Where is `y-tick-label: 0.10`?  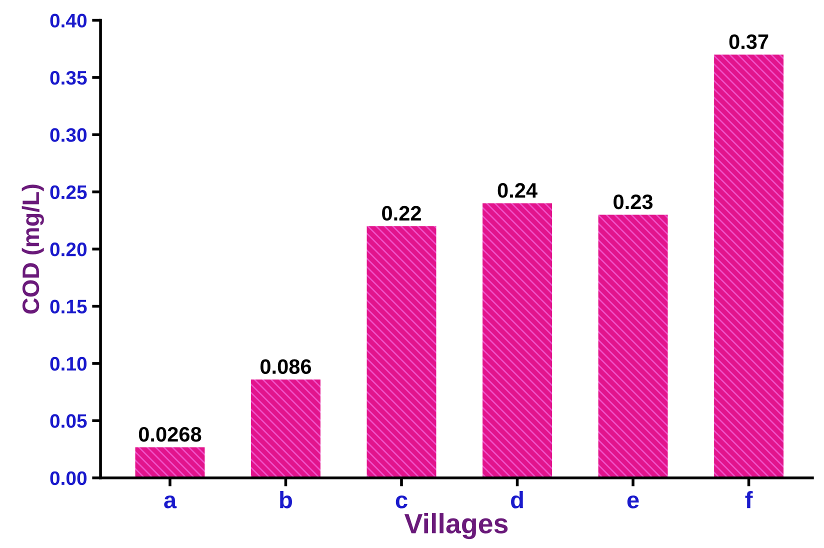 y-tick-label: 0.10 is located at coordinates (68, 363).